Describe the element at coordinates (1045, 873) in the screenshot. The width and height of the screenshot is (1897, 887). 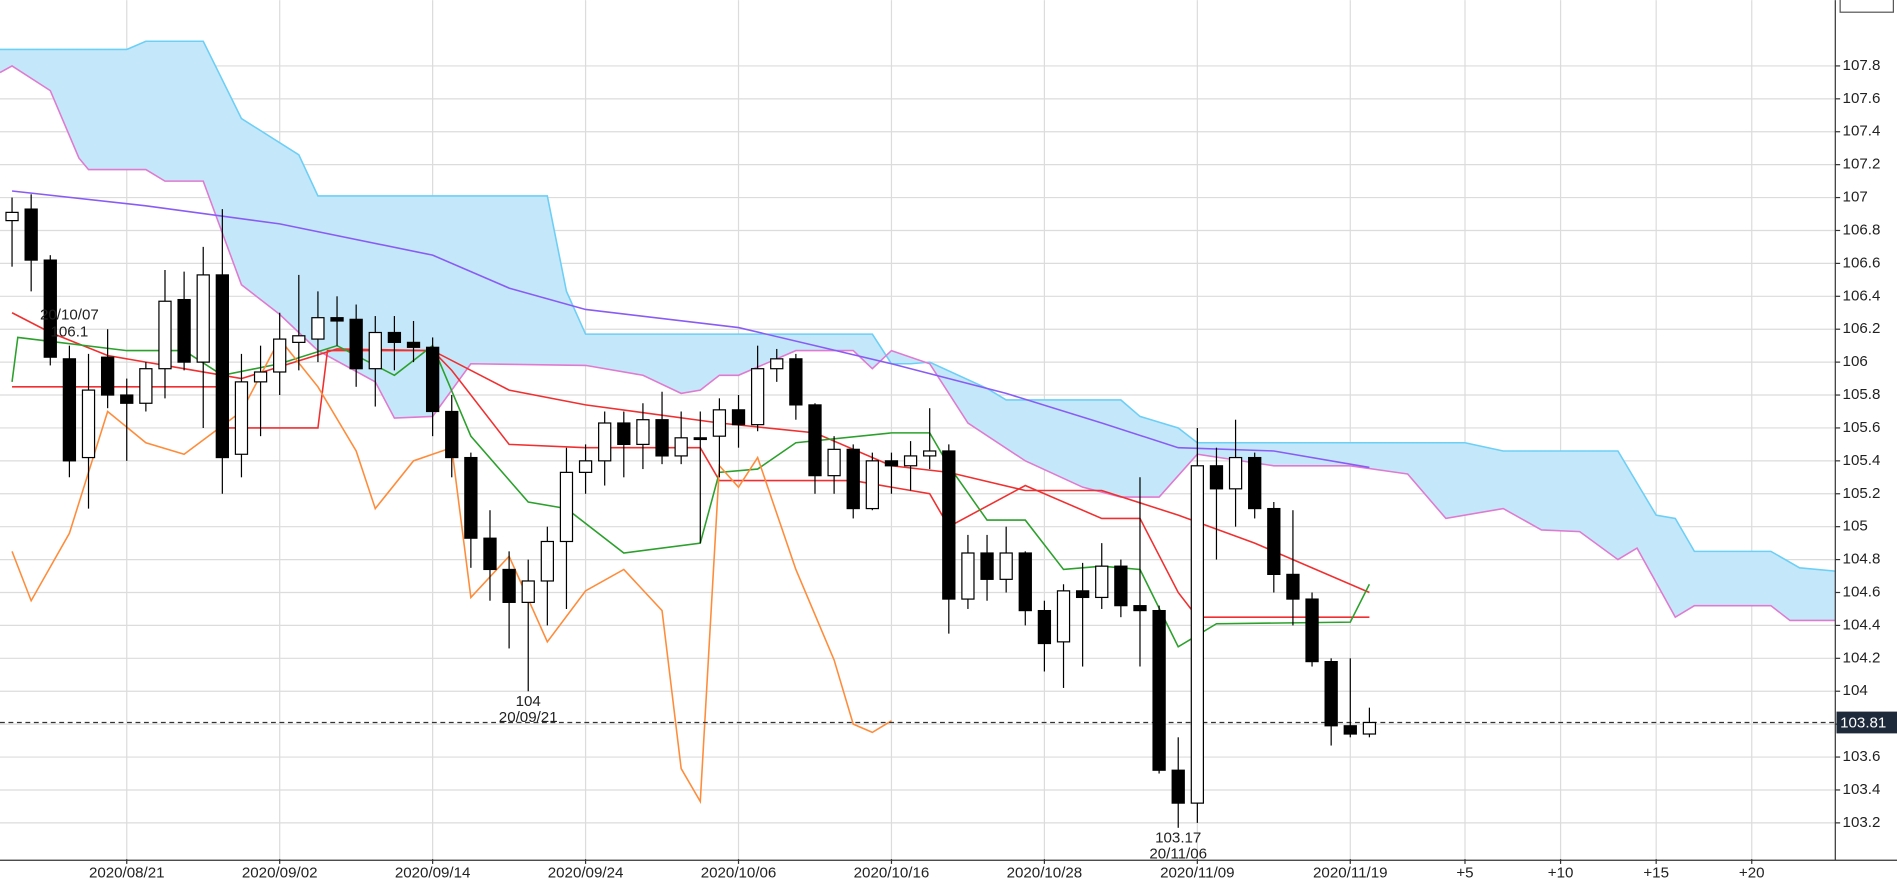
I see `x-tick-label: 2020/10/28` at that location.